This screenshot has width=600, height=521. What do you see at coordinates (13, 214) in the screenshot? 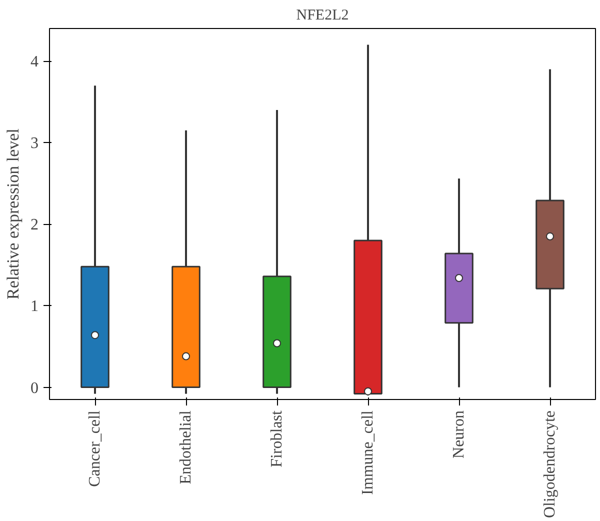
I see `y-axis-title: Relative expression level` at bounding box center [13, 214].